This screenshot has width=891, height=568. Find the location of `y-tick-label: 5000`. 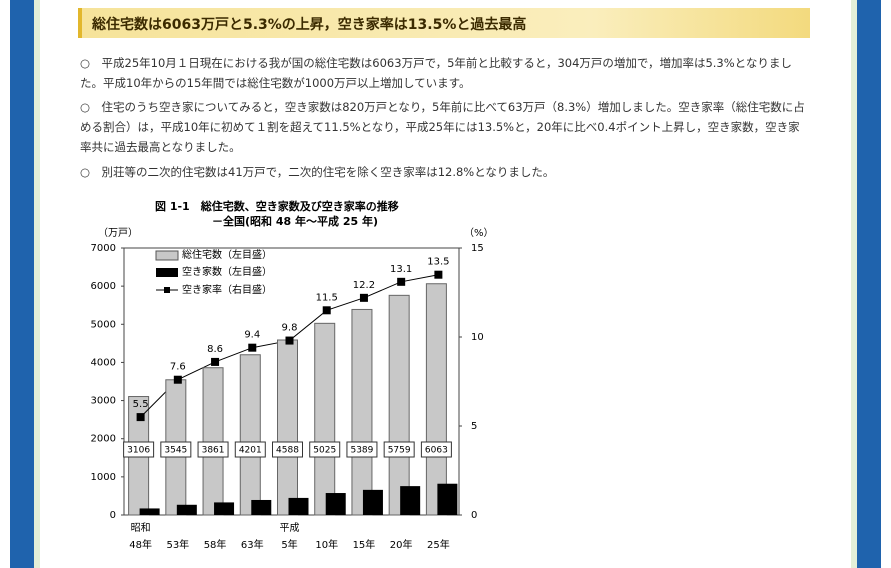

y-tick-label: 5000 is located at coordinates (103, 324).